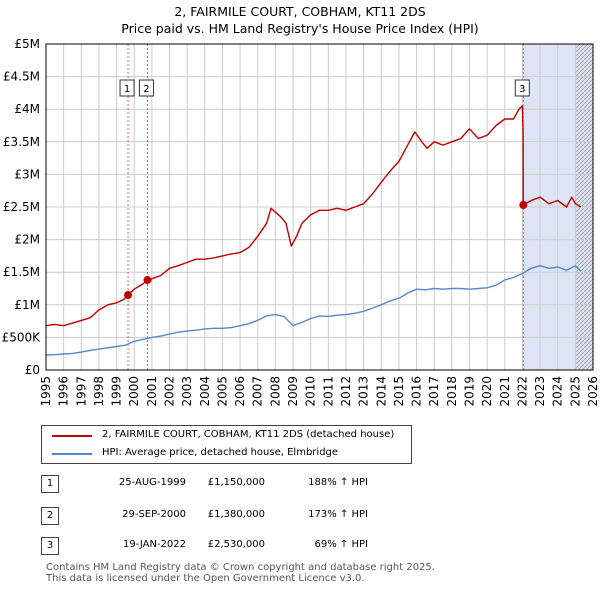 Image resolution: width=600 pixels, height=590 pixels. Describe the element at coordinates (338, 482) in the screenshot. I see `sale-hpi-change: 188% ↑ HPI` at that location.